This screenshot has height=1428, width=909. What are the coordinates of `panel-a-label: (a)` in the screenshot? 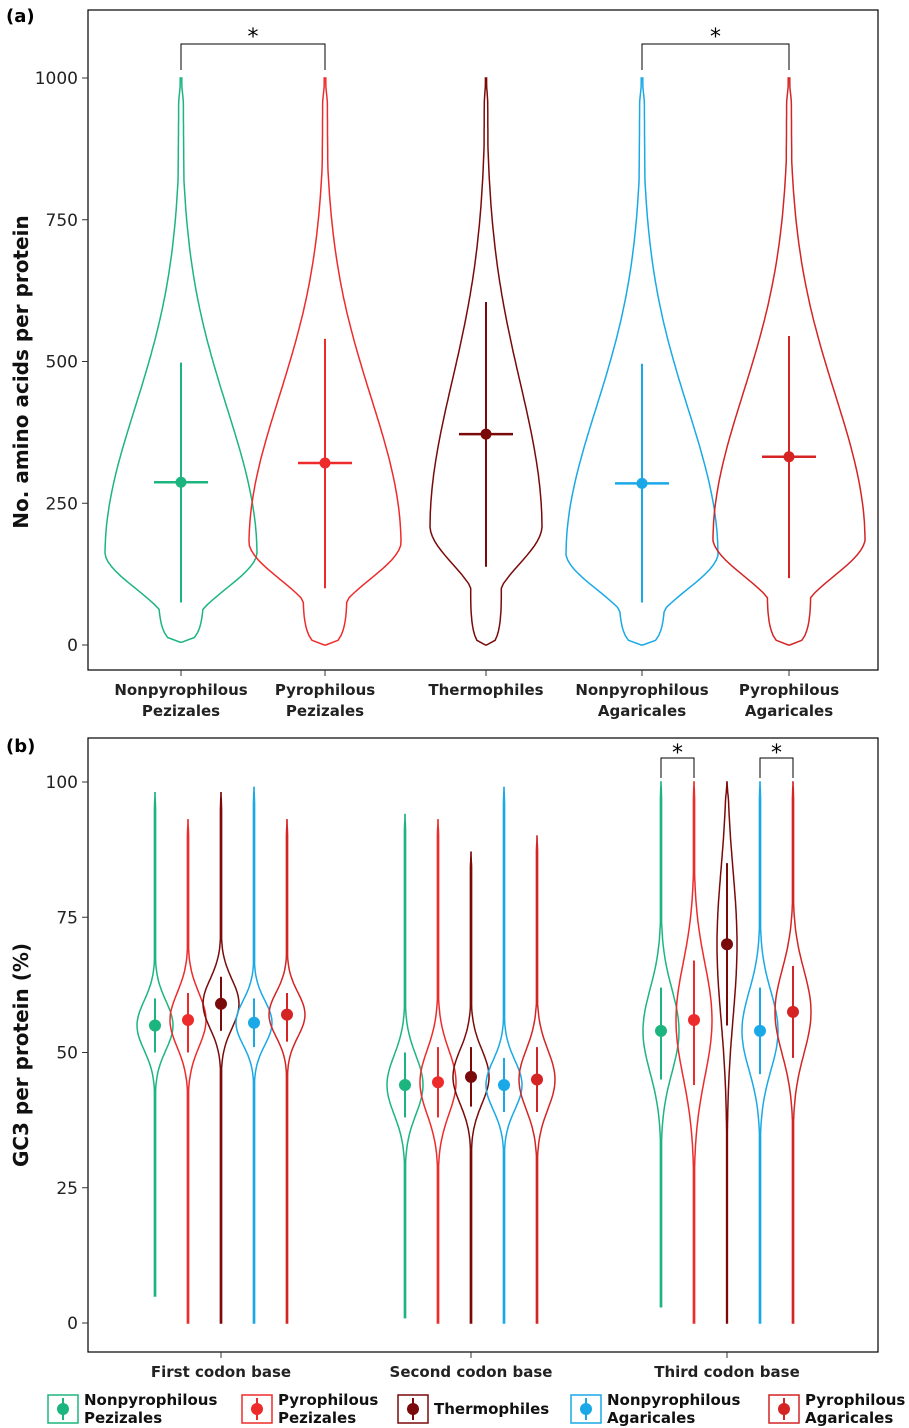 It's located at (20, 16).